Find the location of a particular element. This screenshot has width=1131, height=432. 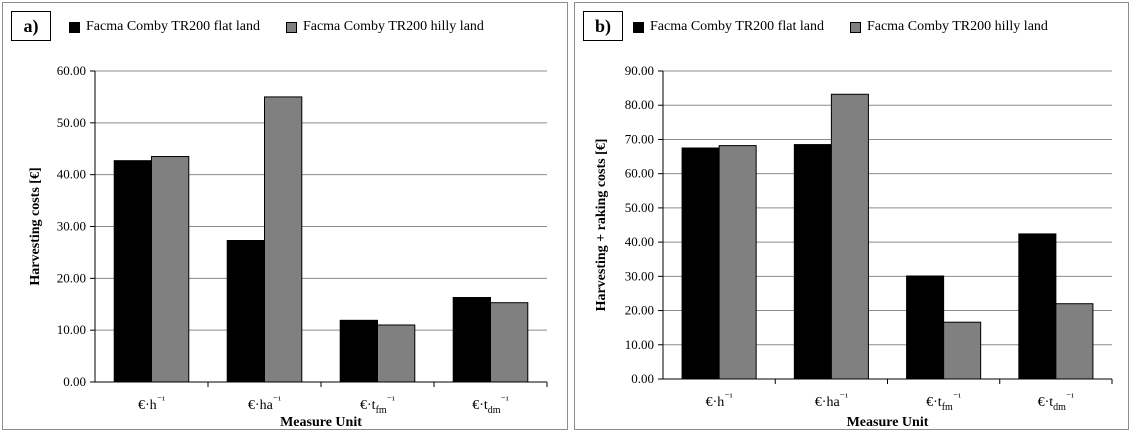

y-axis-title: Harvesting costs [€] is located at coordinates (35, 226).